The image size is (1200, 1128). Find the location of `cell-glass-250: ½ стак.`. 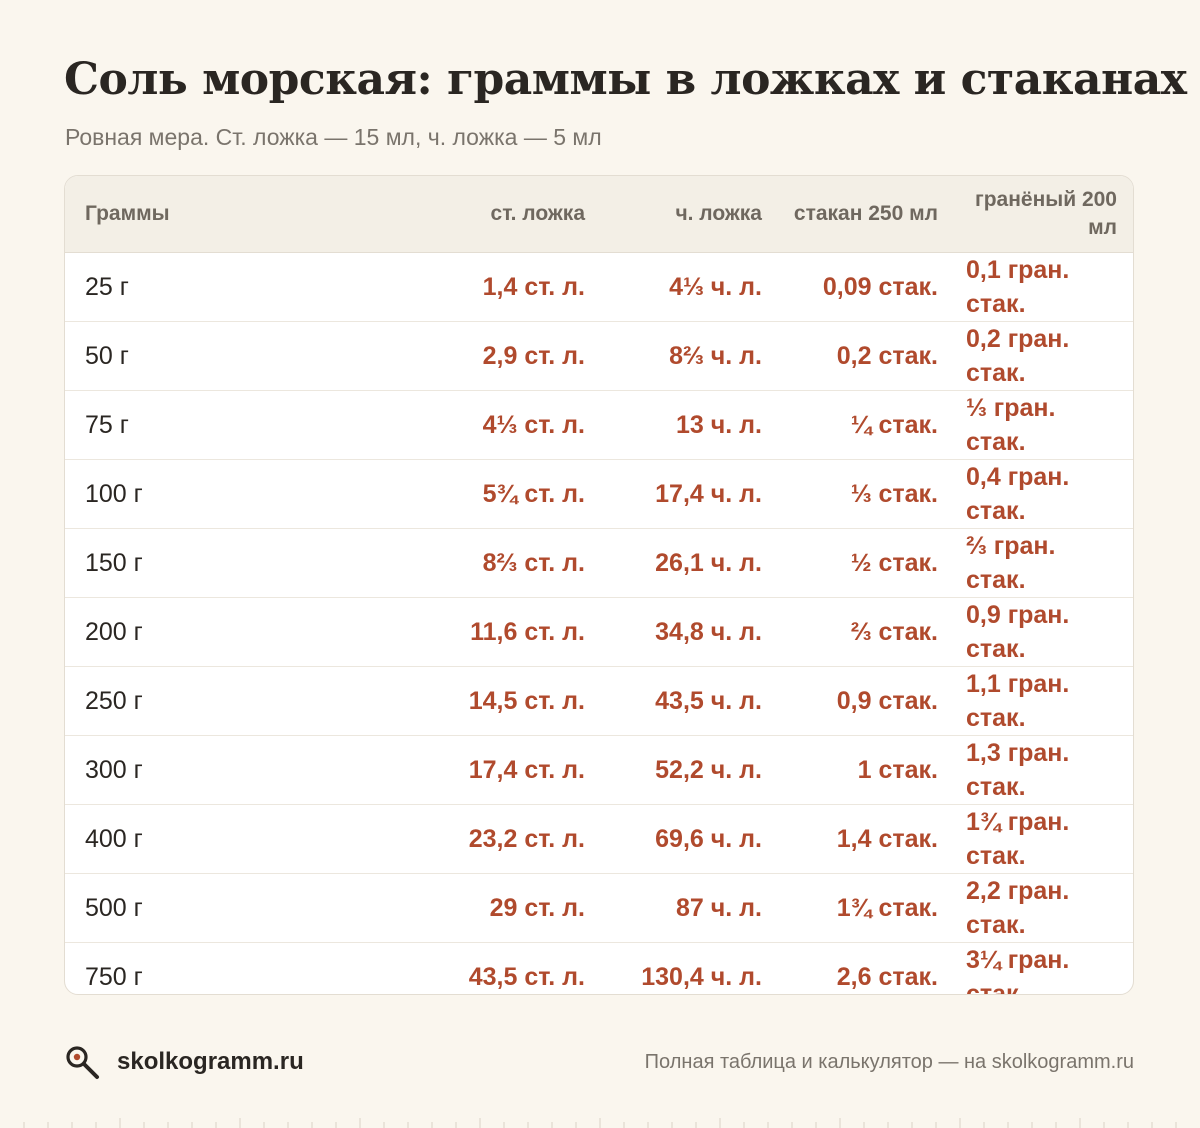

cell-glass-250: ½ стак. is located at coordinates (868, 562).